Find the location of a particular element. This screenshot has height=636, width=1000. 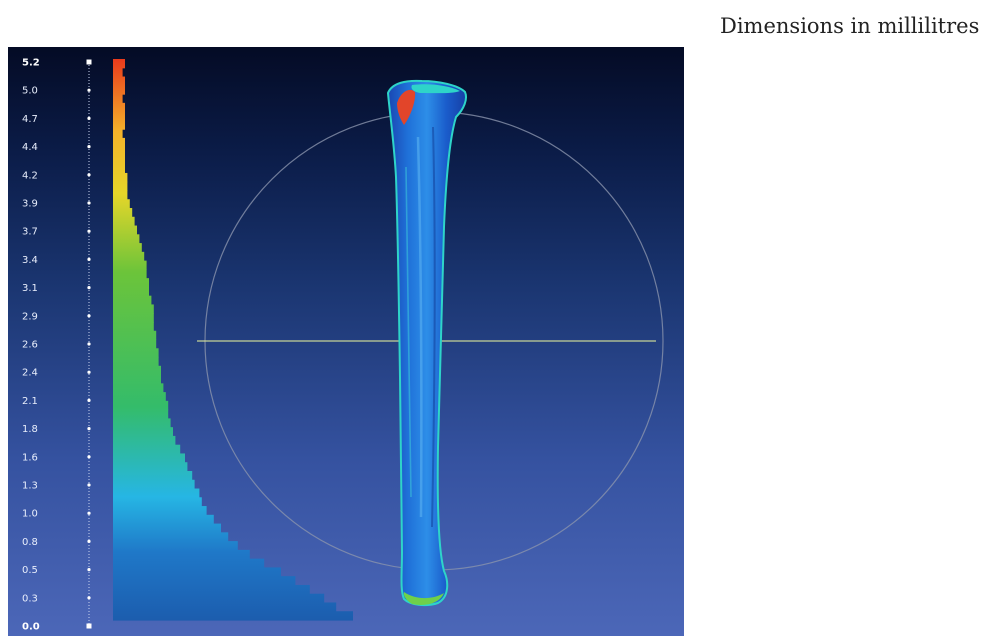

scale-tick-label: 5.2 is located at coordinates (31, 63).